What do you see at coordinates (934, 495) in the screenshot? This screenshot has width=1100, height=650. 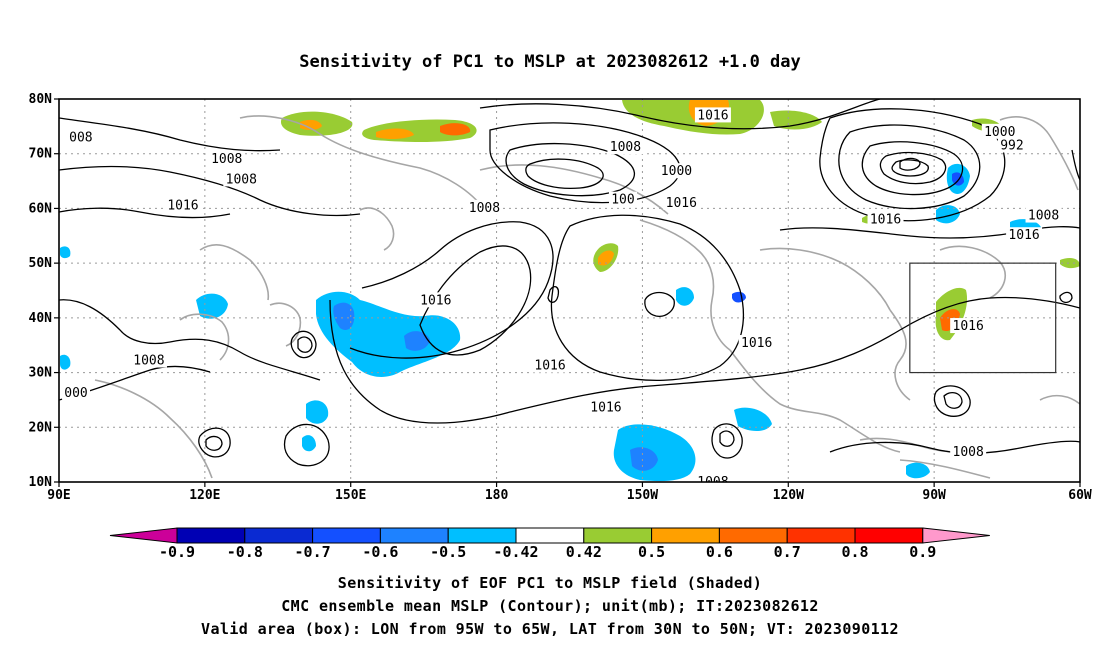 I see `lon-tick-label: 90W` at bounding box center [934, 495].